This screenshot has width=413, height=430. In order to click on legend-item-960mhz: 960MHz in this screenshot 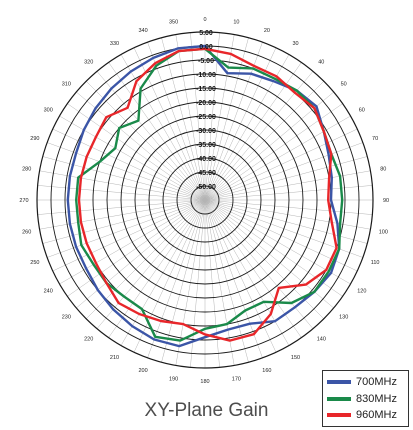, I will do `click(365, 415)`.